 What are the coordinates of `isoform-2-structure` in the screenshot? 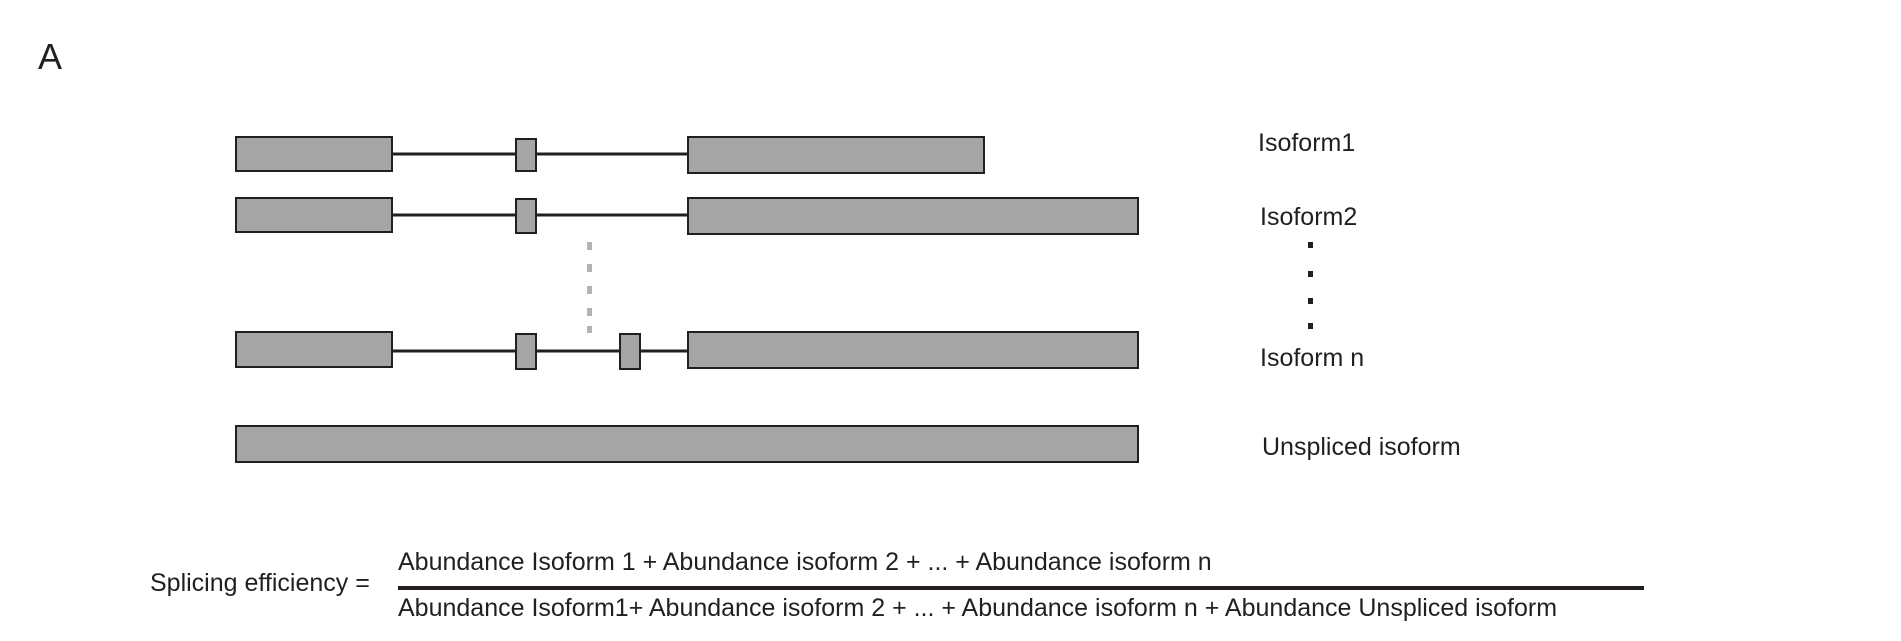 It's located at (687, 216).